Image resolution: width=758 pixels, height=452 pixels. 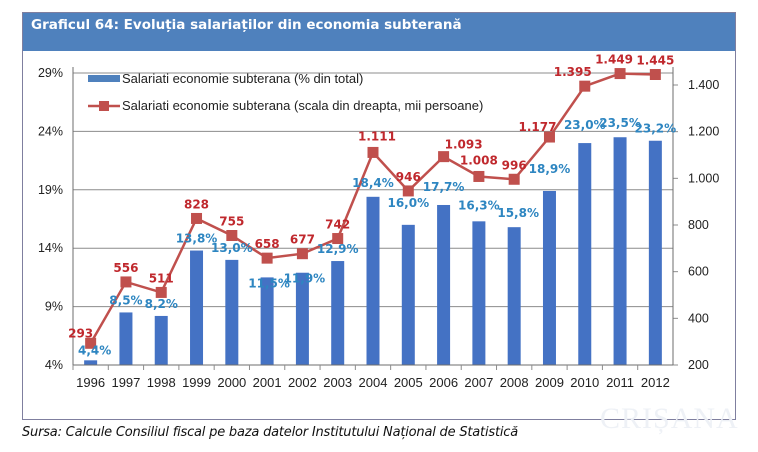 What do you see at coordinates (305, 279) in the screenshot?
I see `bar-data-label: 11,9%` at bounding box center [305, 279].